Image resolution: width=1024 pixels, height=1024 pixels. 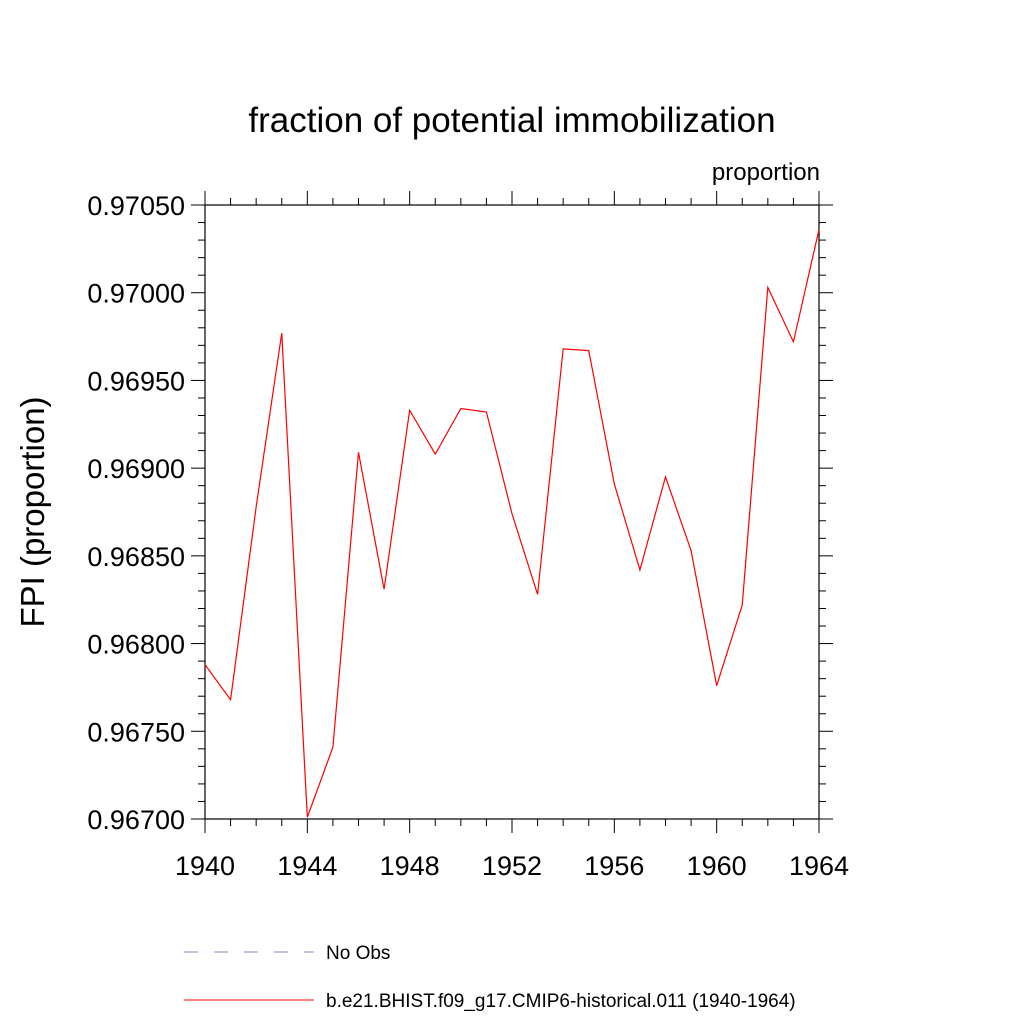 I want to click on x-tick-label: 1952, so click(x=512, y=866).